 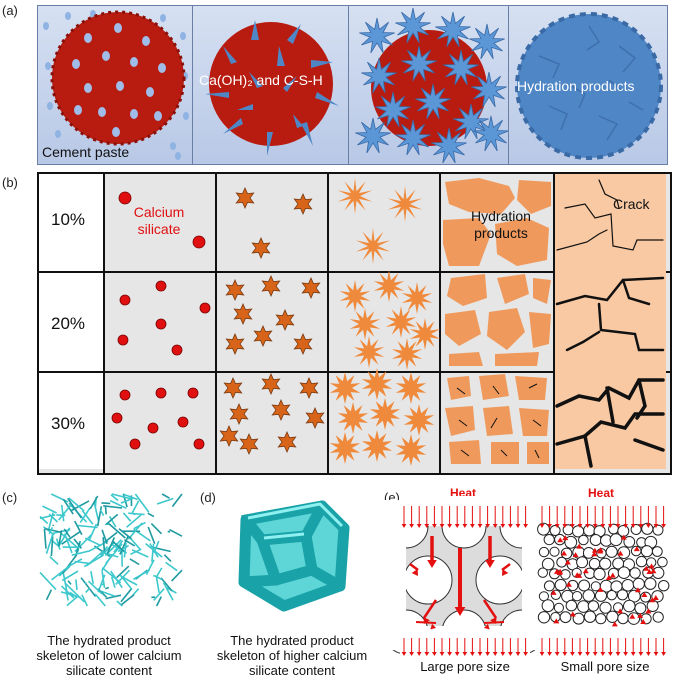 I want to click on hydration-ball-image, so click(x=589, y=86).